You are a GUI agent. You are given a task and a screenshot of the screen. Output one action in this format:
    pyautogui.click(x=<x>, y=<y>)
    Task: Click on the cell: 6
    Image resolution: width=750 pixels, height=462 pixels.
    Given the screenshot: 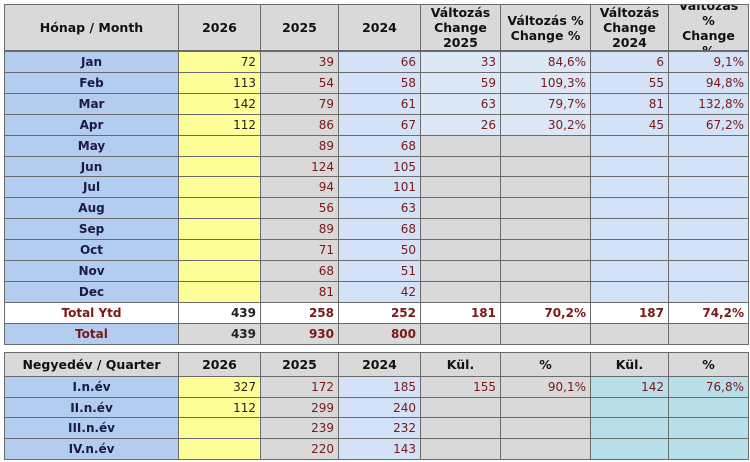 What is the action you would take?
    pyautogui.click(x=629, y=62)
    